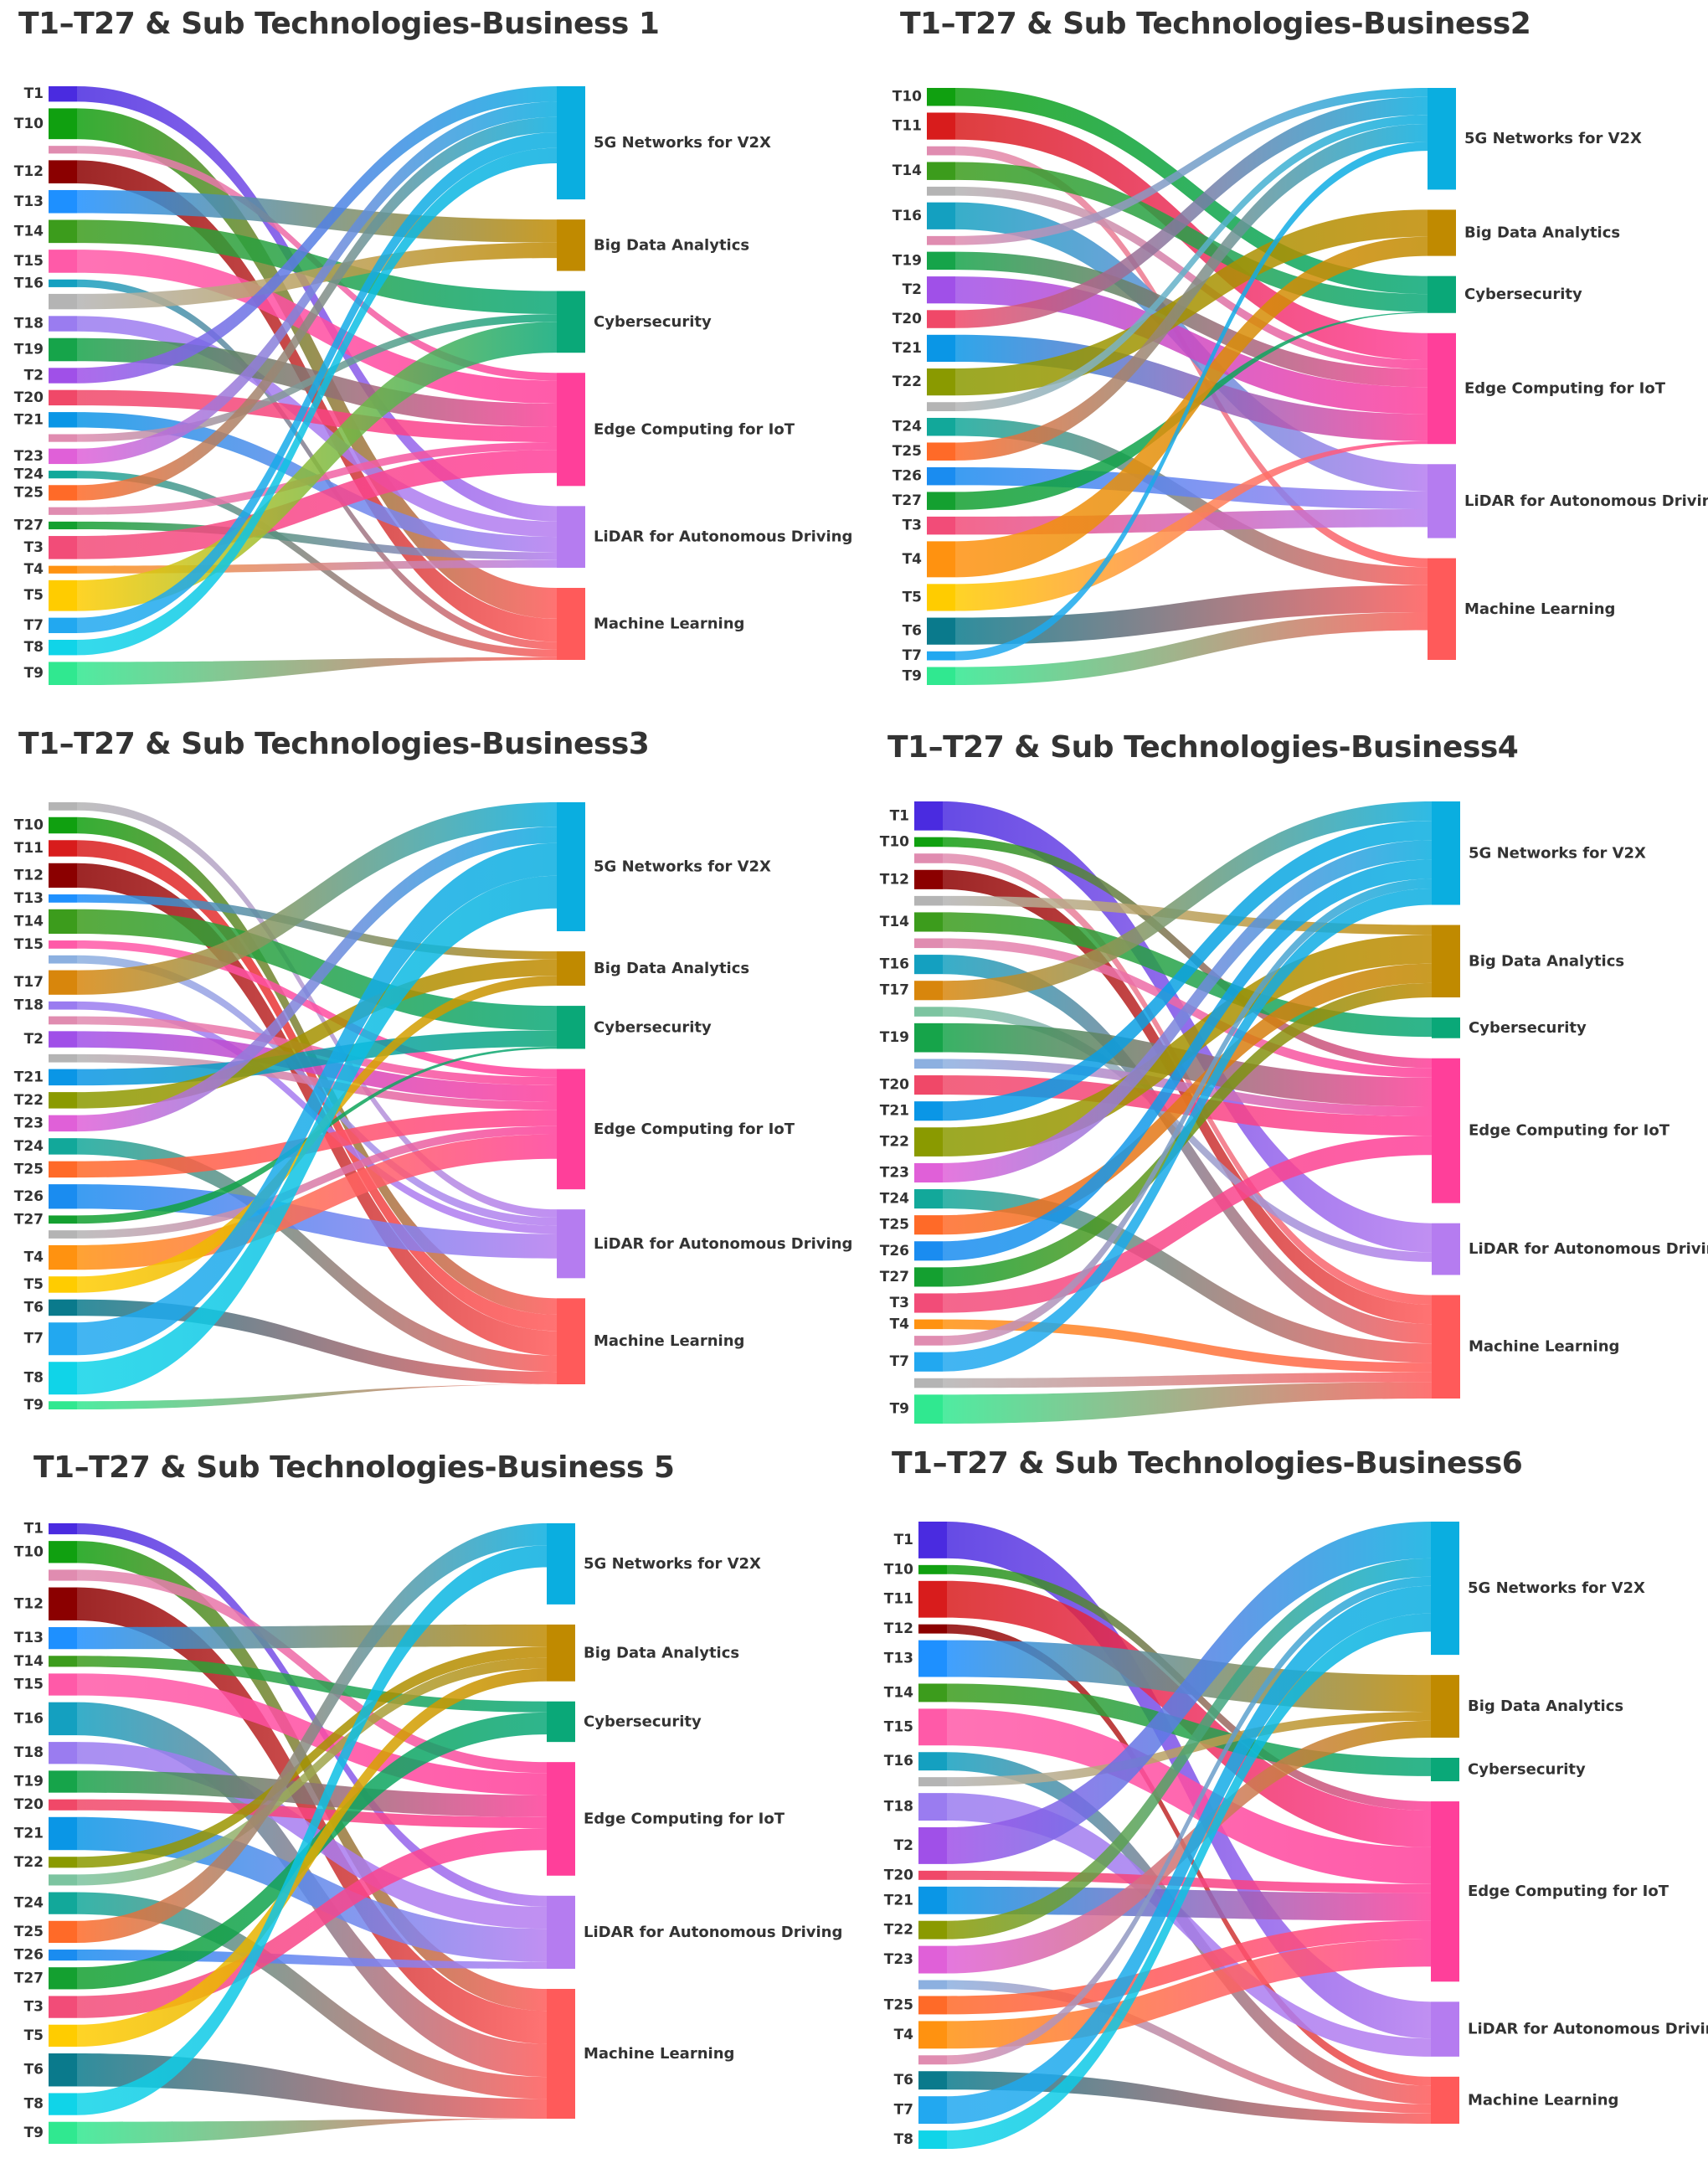 The image size is (1708, 2179). I want to click on source-label: T20, so click(898, 1875).